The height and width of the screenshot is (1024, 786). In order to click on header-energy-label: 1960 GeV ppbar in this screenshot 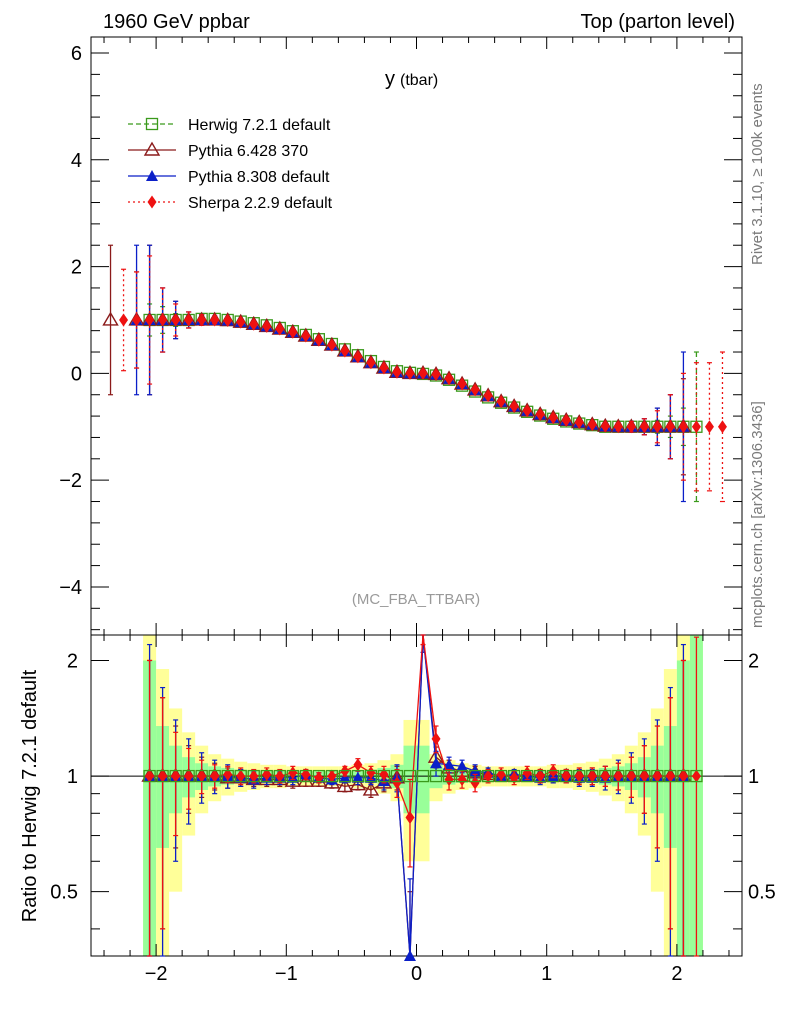, I will do `click(176, 22)`.